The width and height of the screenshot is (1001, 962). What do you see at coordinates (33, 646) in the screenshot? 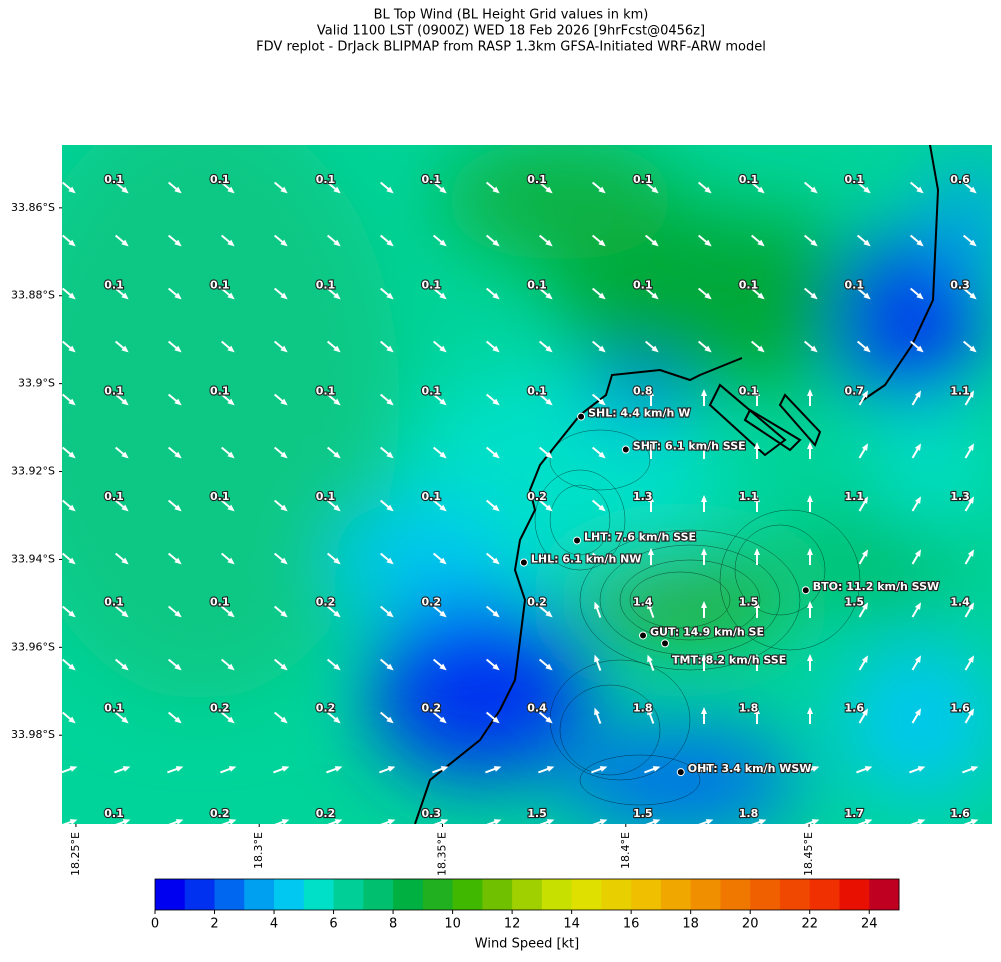
I see `lat-tick-label: 33.96°S` at bounding box center [33, 646].